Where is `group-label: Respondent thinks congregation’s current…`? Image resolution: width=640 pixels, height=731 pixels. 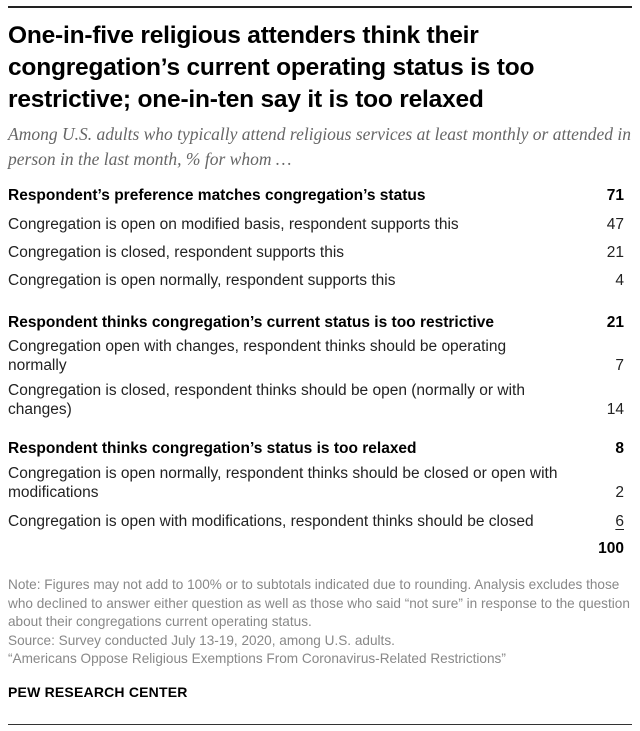
group-label: Respondent thinks congregation’s current… is located at coordinates (251, 322).